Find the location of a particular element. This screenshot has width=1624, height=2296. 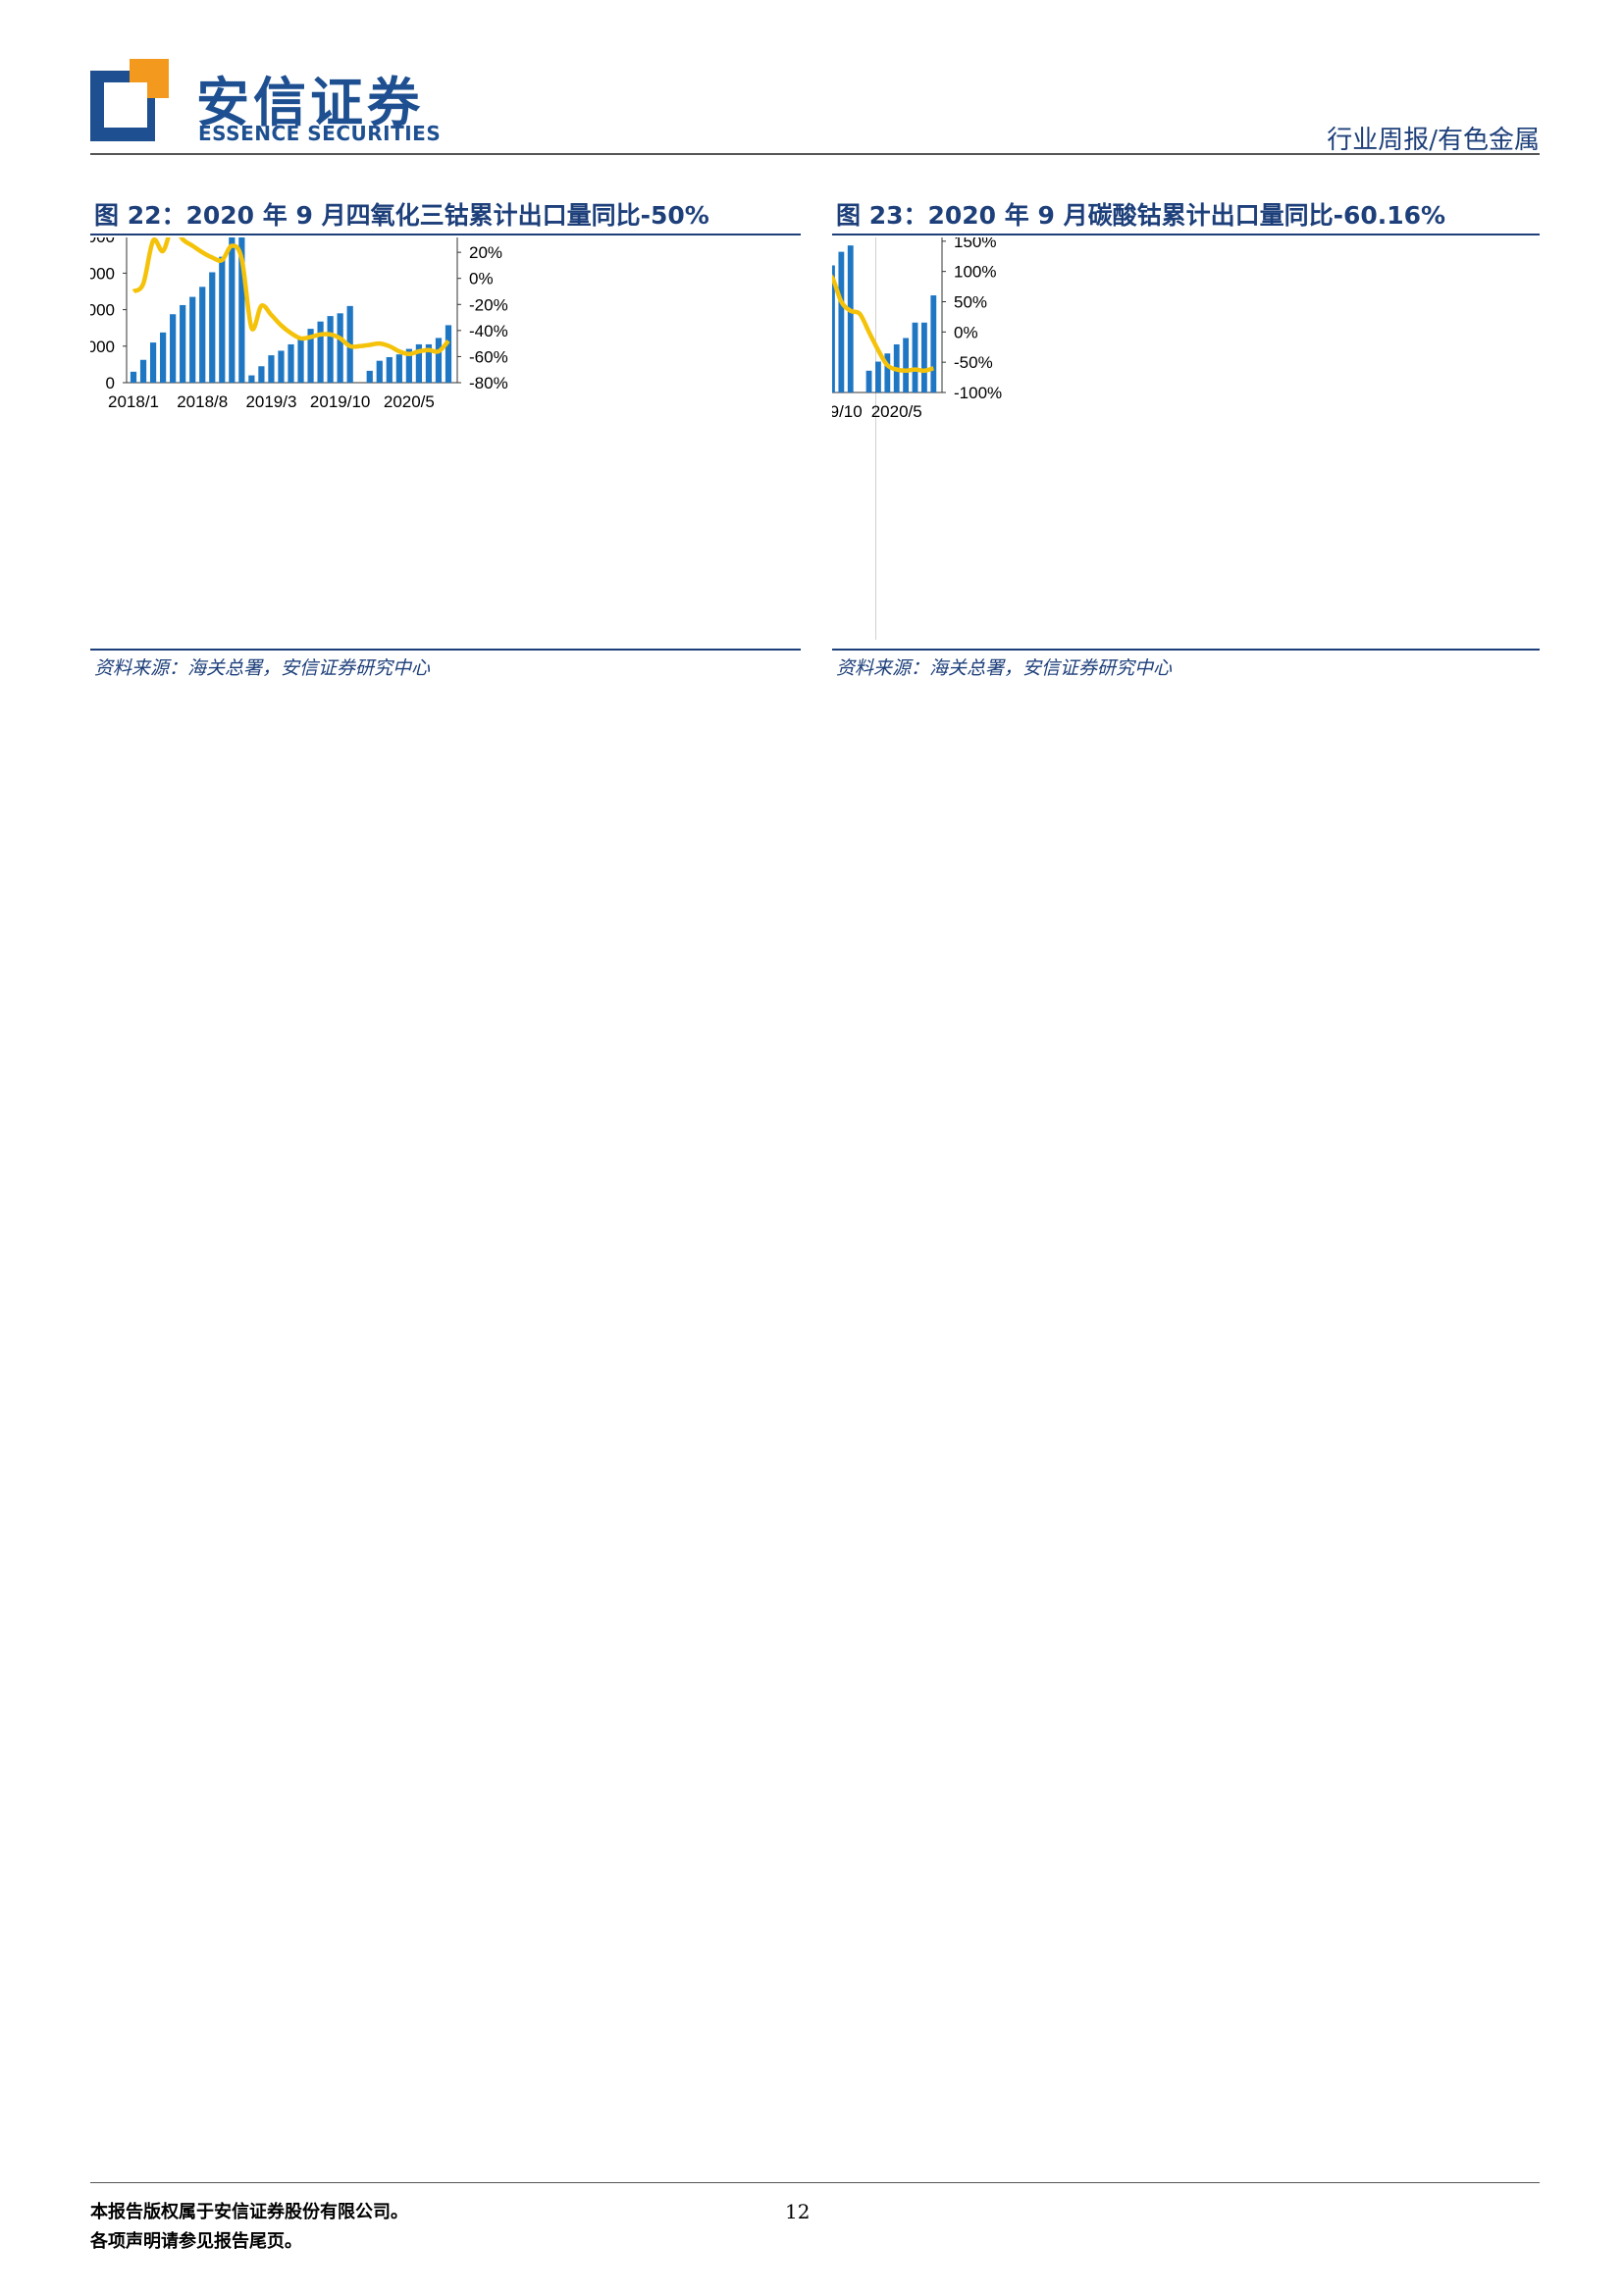

figure-22-source-rule is located at coordinates (445, 650).